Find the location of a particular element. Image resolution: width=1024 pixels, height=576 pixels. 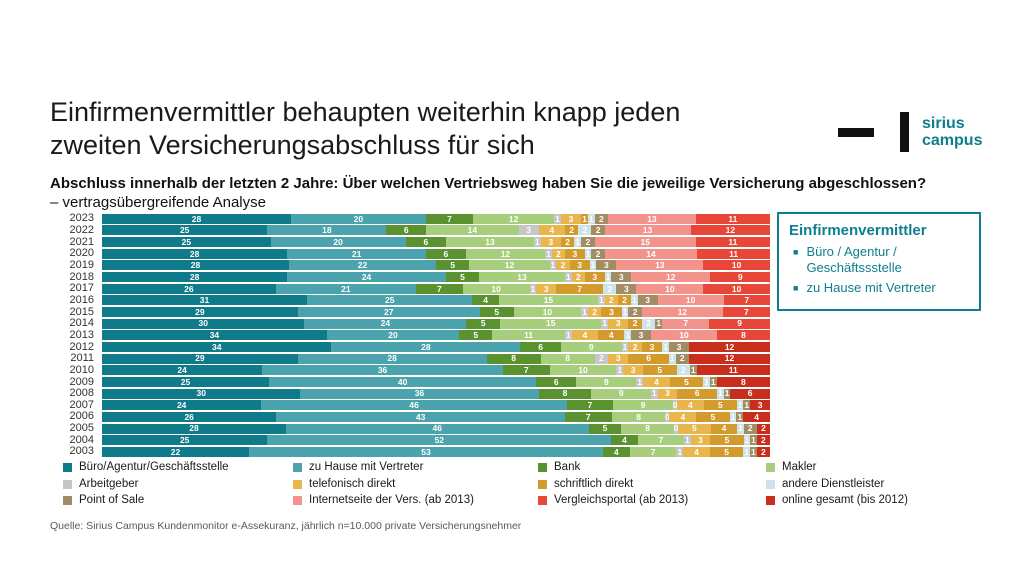

bar-segment-value: 25 is located at coordinates (184, 230).